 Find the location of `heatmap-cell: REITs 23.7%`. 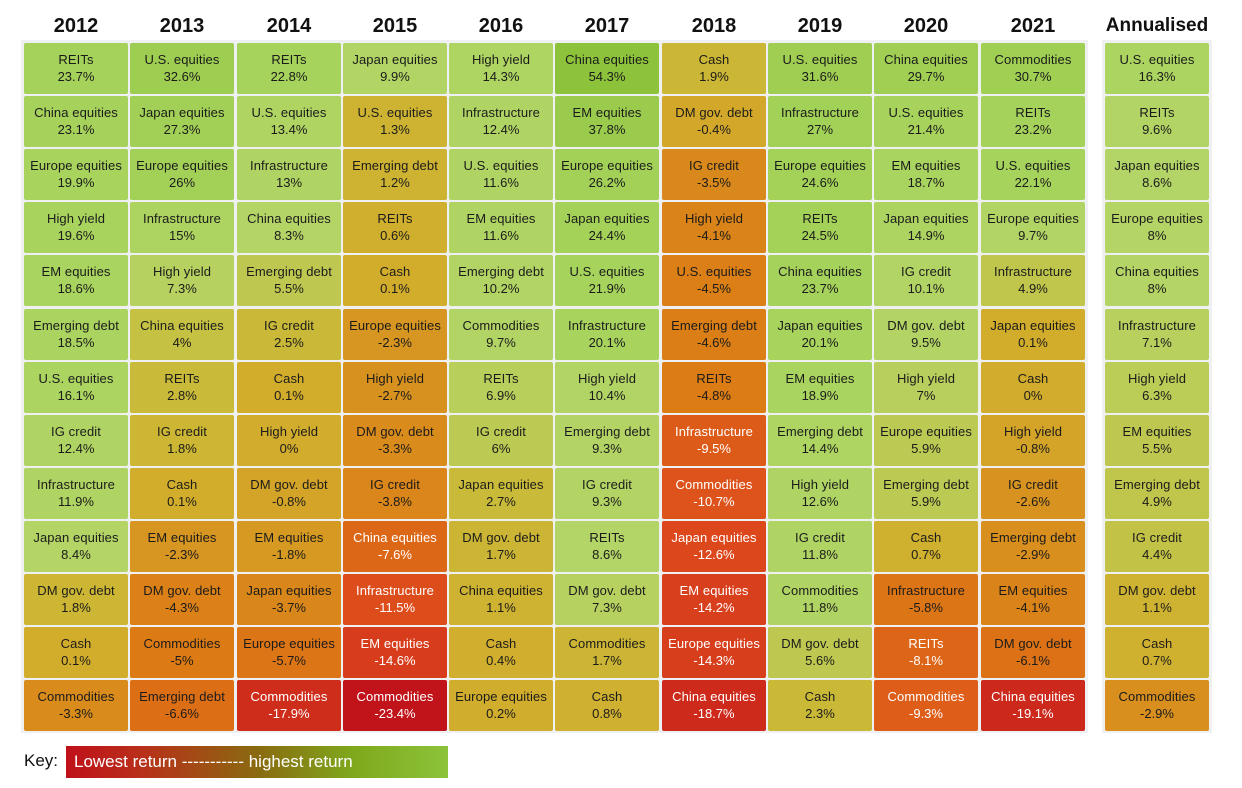

heatmap-cell: REITs 23.7% is located at coordinates (76, 68).